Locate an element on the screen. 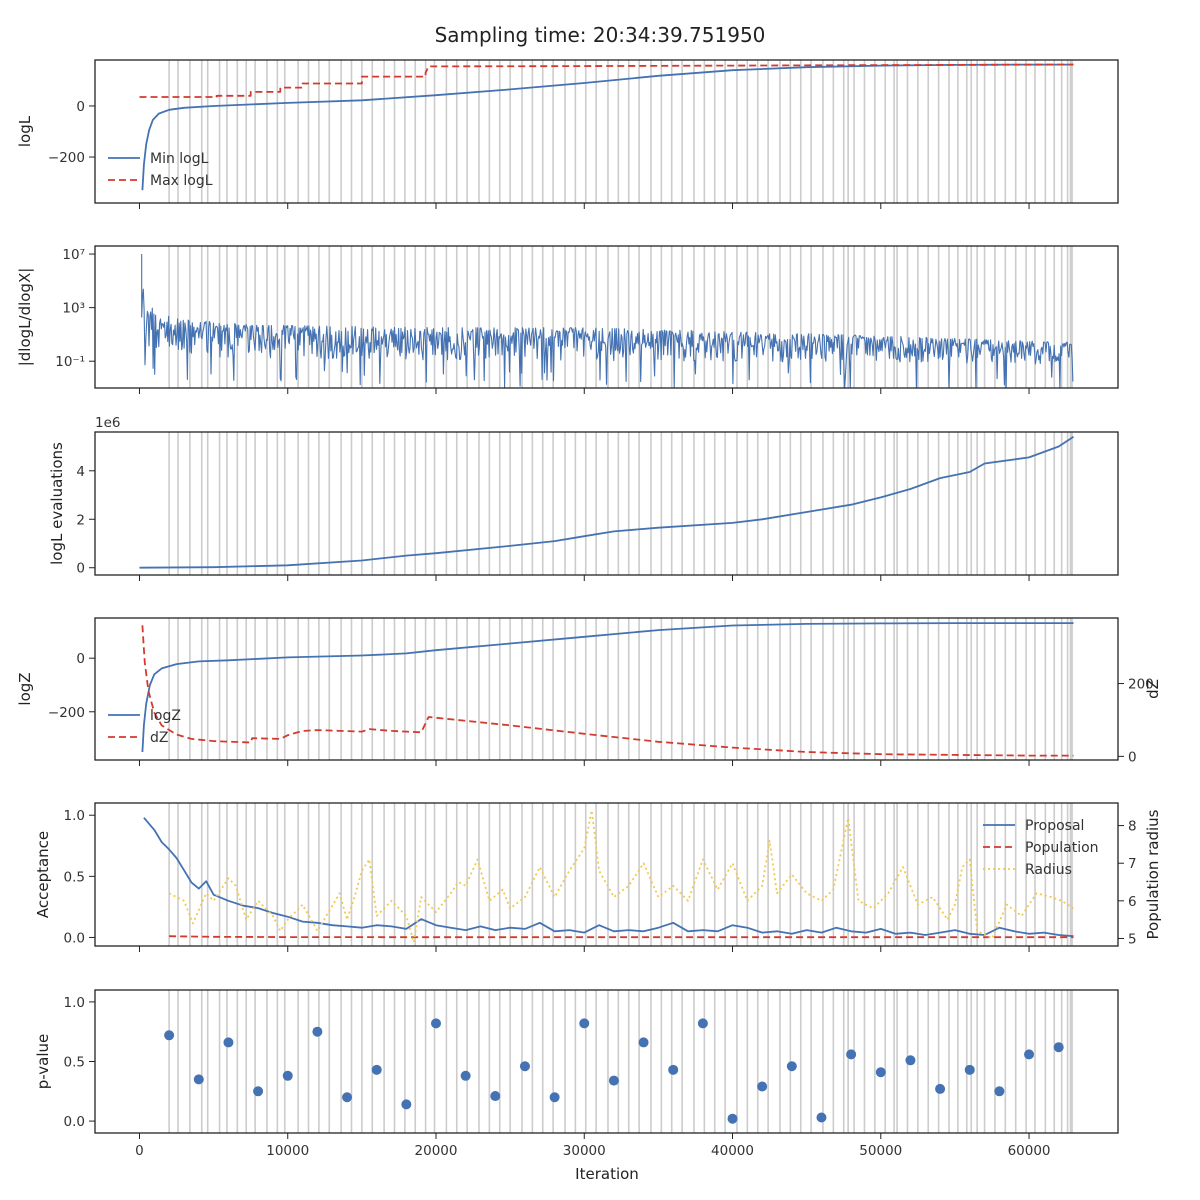 This screenshot has height=1200, width=1200. y-tick-label: 10³ is located at coordinates (73, 309).